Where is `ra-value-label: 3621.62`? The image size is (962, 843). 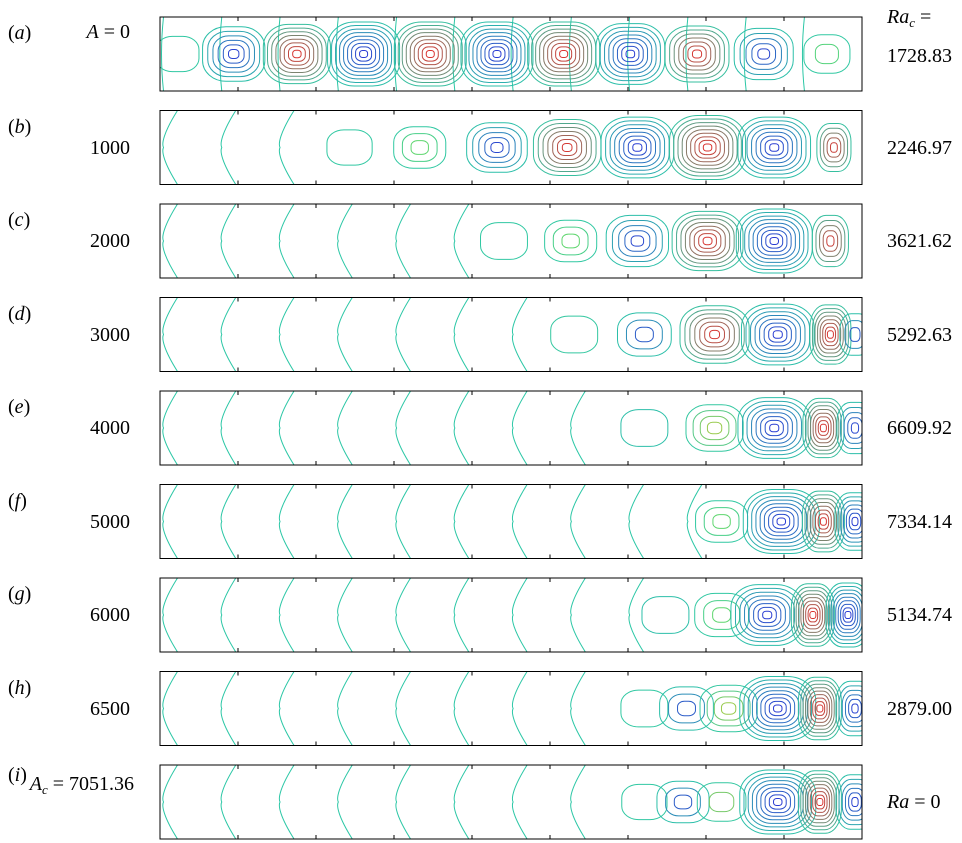 ra-value-label: 3621.62 is located at coordinates (919, 241).